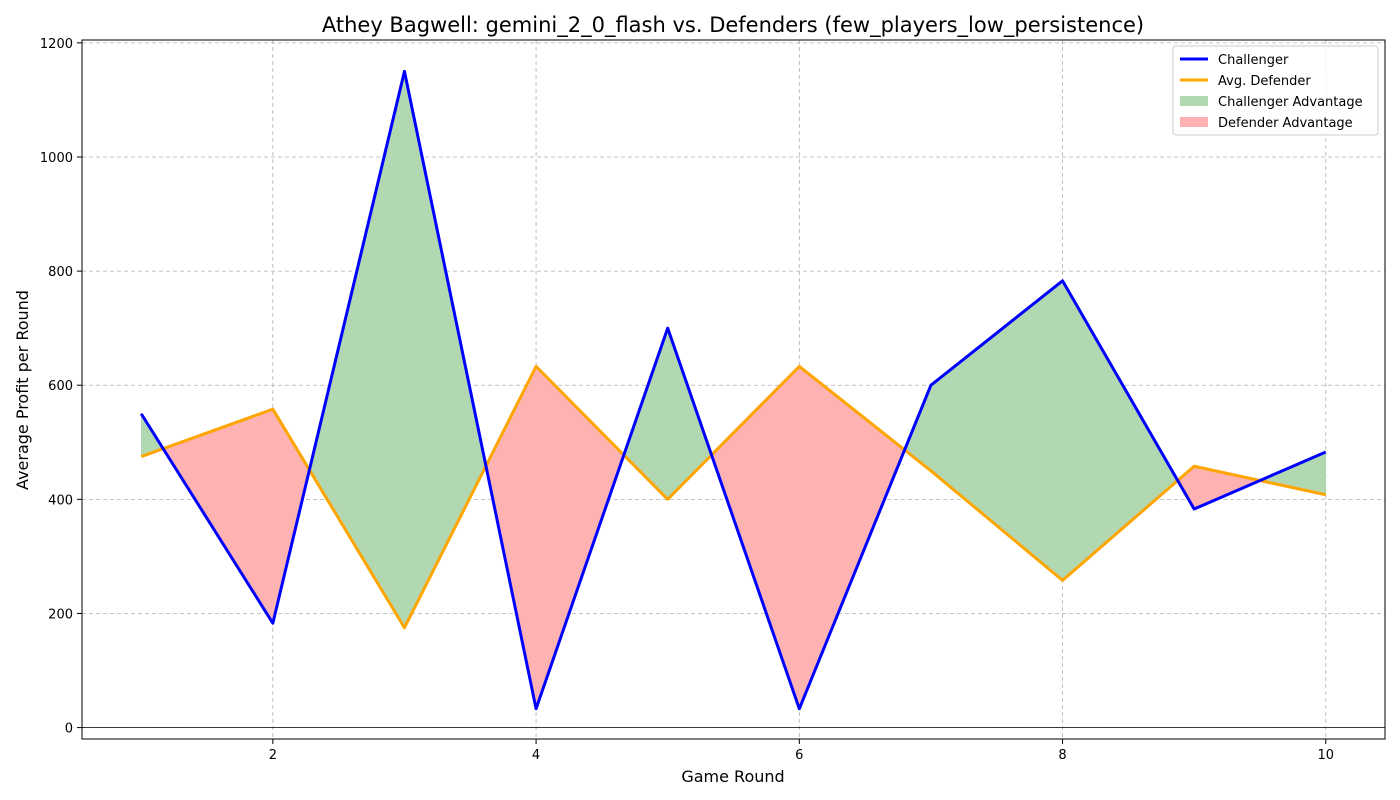 The width and height of the screenshot is (1400, 800). What do you see at coordinates (1194, 101) in the screenshot?
I see `legend-swatch-challenger-advantage` at bounding box center [1194, 101].